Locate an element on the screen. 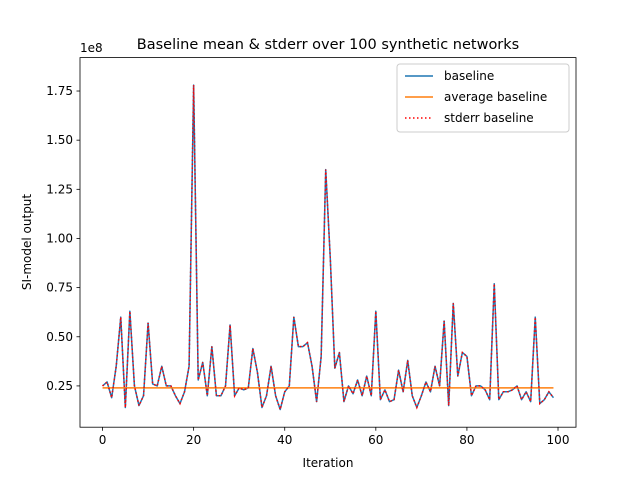 This screenshot has height=480, width=640. x-axis: 0 20 40 60 80 100 is located at coordinates (334, 437).